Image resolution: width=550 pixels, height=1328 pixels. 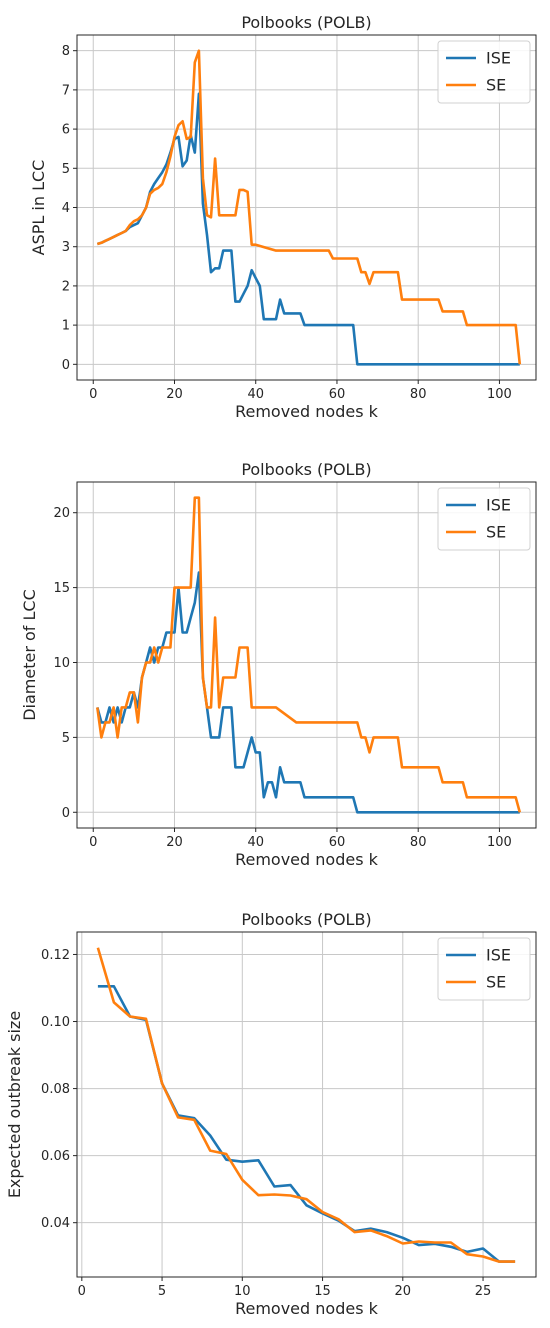 I want to click on x-tick-label: 25, so click(x=483, y=1291).